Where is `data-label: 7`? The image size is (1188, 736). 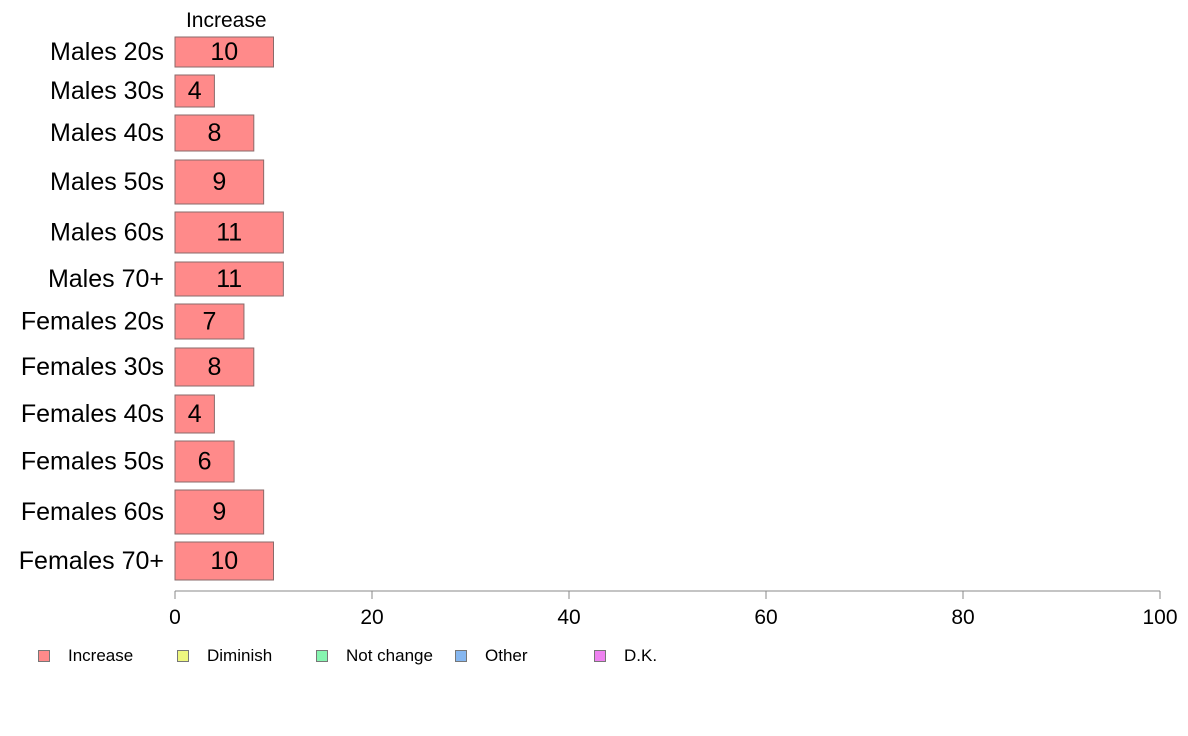 data-label: 7 is located at coordinates (210, 322).